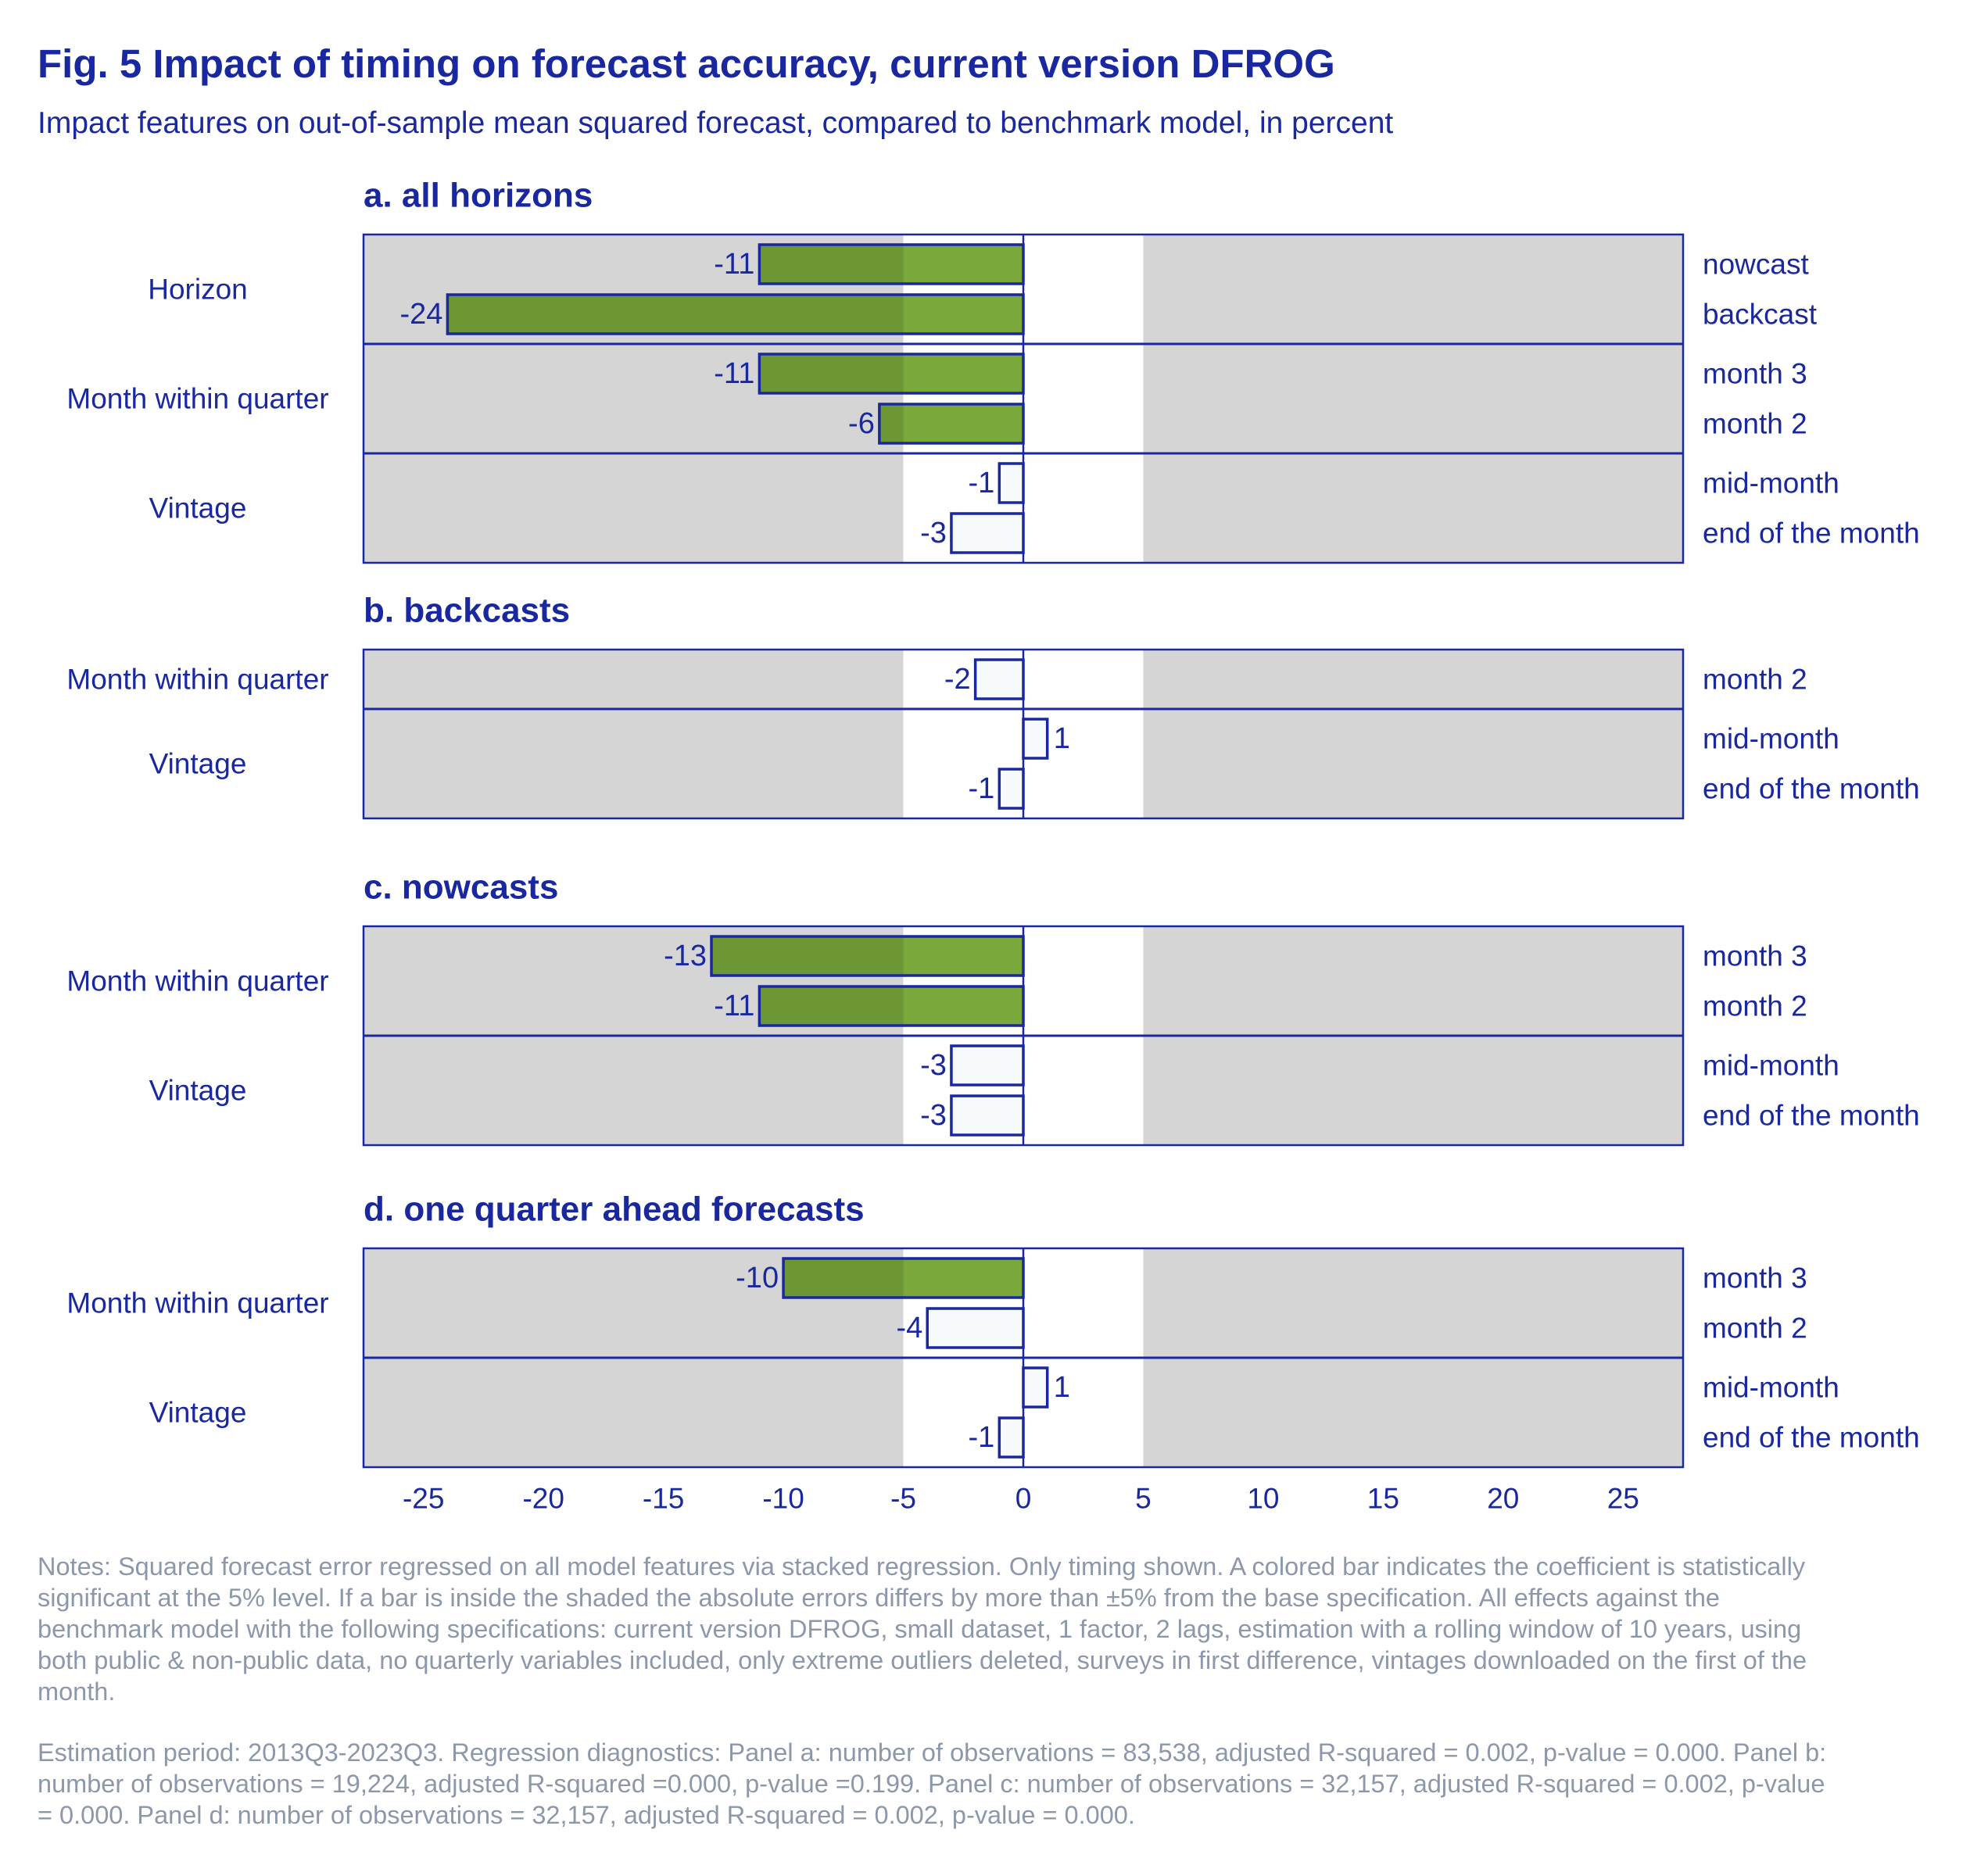  What do you see at coordinates (1143, 1499) in the screenshot?
I see `x-tick-label: 5` at bounding box center [1143, 1499].